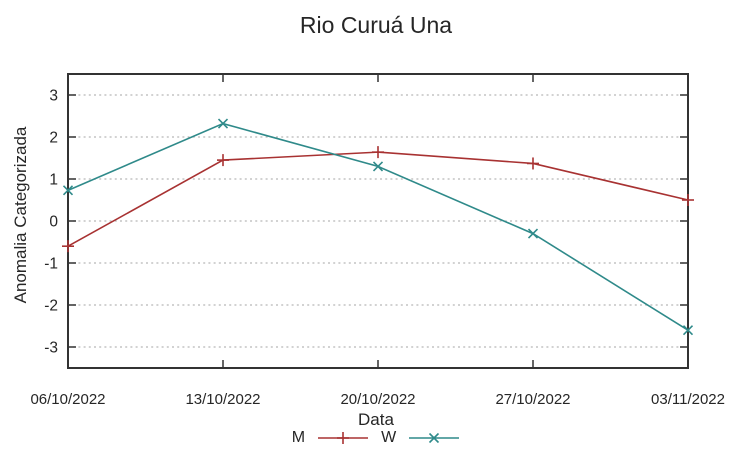 Image resolution: width=752 pixels, height=458 pixels. What do you see at coordinates (376, 419) in the screenshot?
I see `x-axis-label: Data` at bounding box center [376, 419].